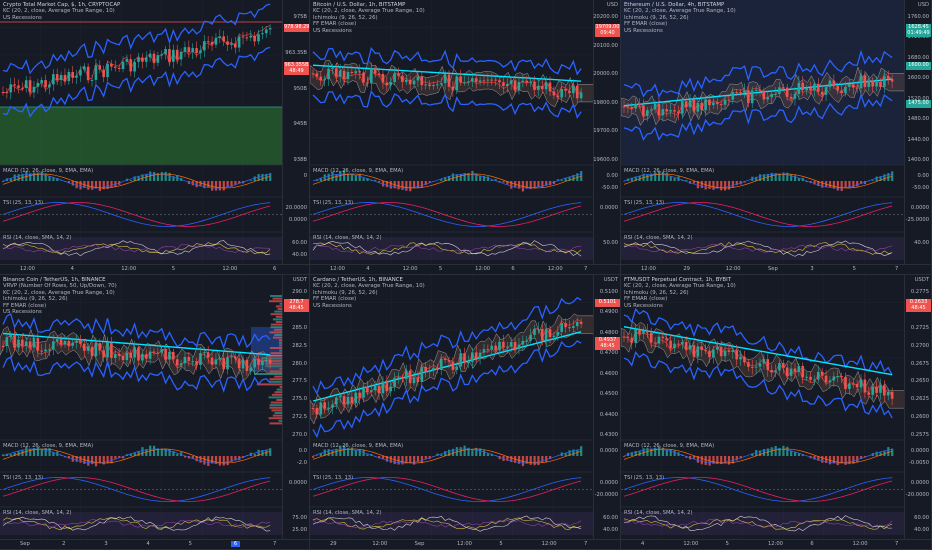  What do you see at coordinates (275, 269) in the screenshot?
I see `time-tick: 6` at bounding box center [275, 269].